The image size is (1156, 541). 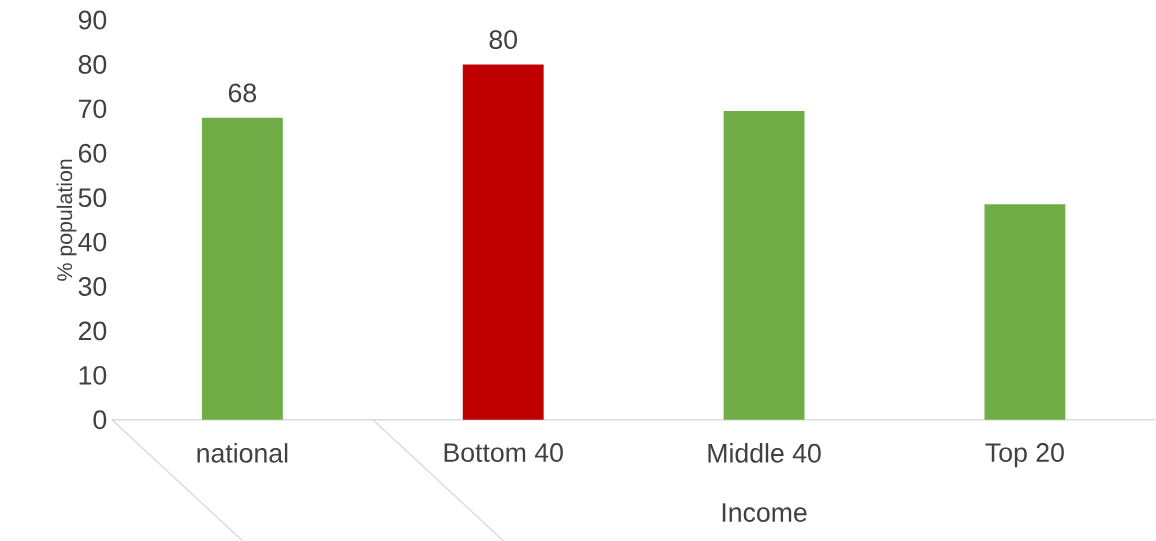 What do you see at coordinates (92, 20) in the screenshot?
I see `y-tick-label: 90` at bounding box center [92, 20].